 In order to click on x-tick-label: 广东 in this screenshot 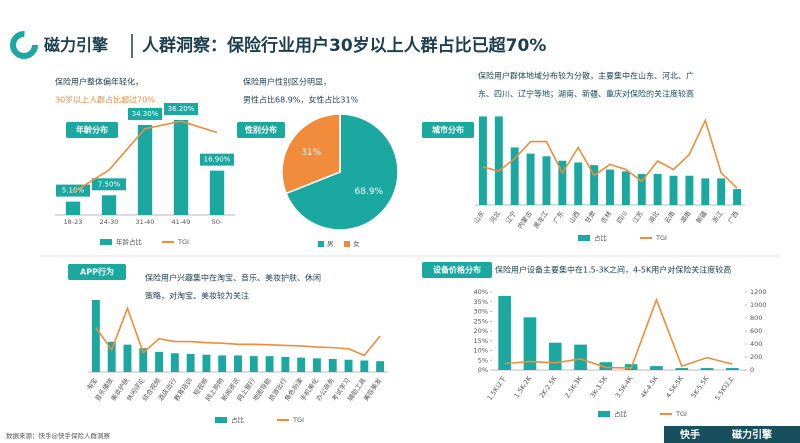, I will do `click(558, 217)`.